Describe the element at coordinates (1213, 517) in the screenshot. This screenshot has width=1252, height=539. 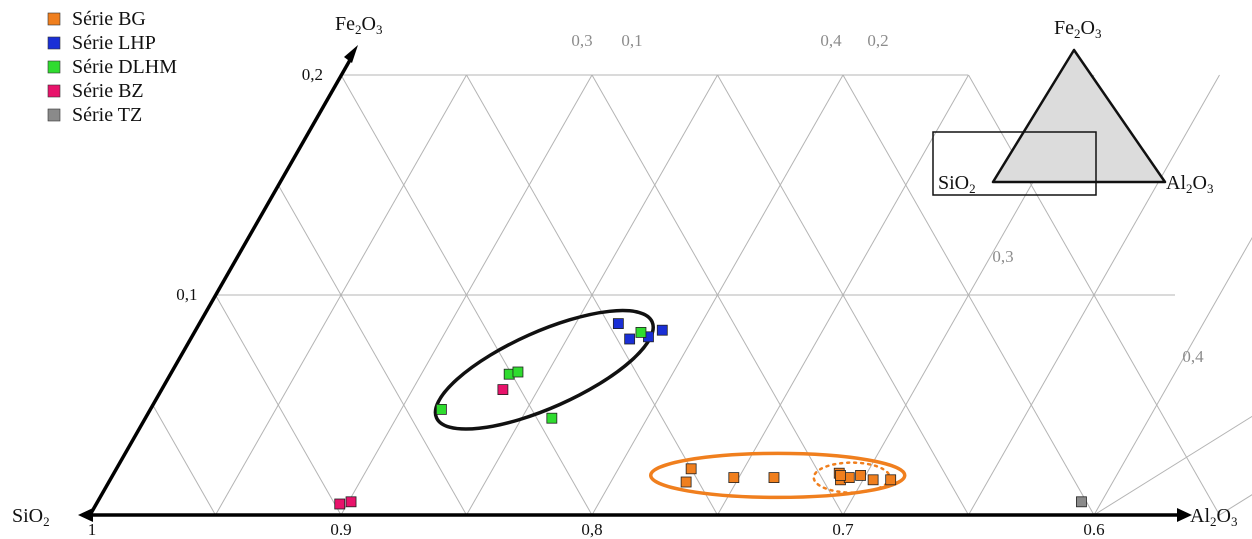
I see `axis-label-al2o3: Al2O3` at that location.